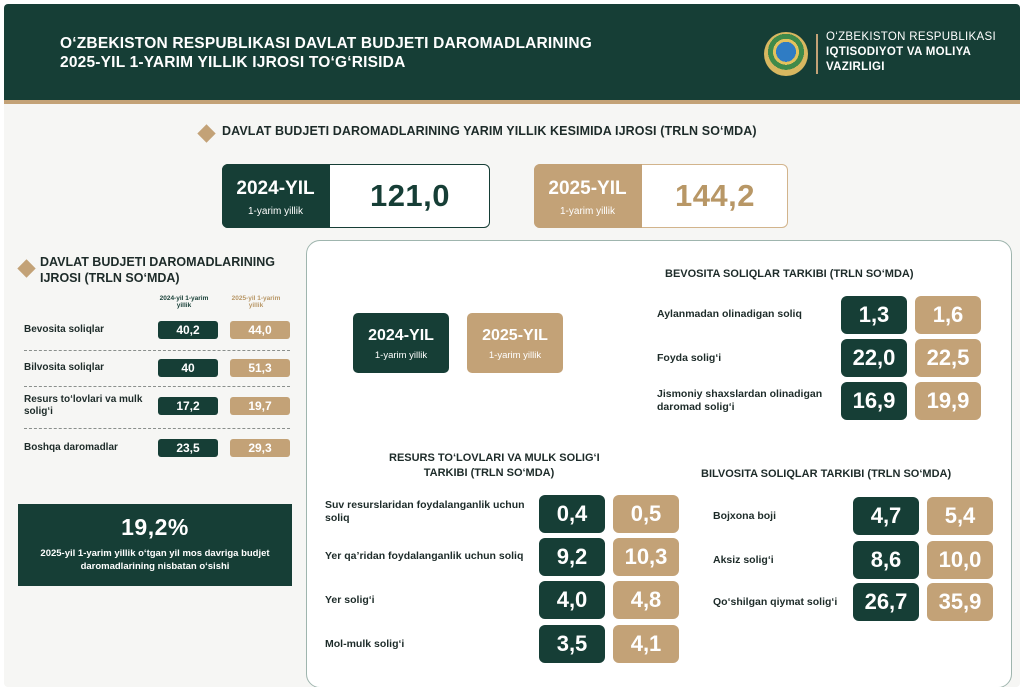 Image resolution: width=1024 pixels, height=691 pixels. Describe the element at coordinates (689, 357) in the screenshot. I see `direct-item-label: Foyda solig‘i` at that location.